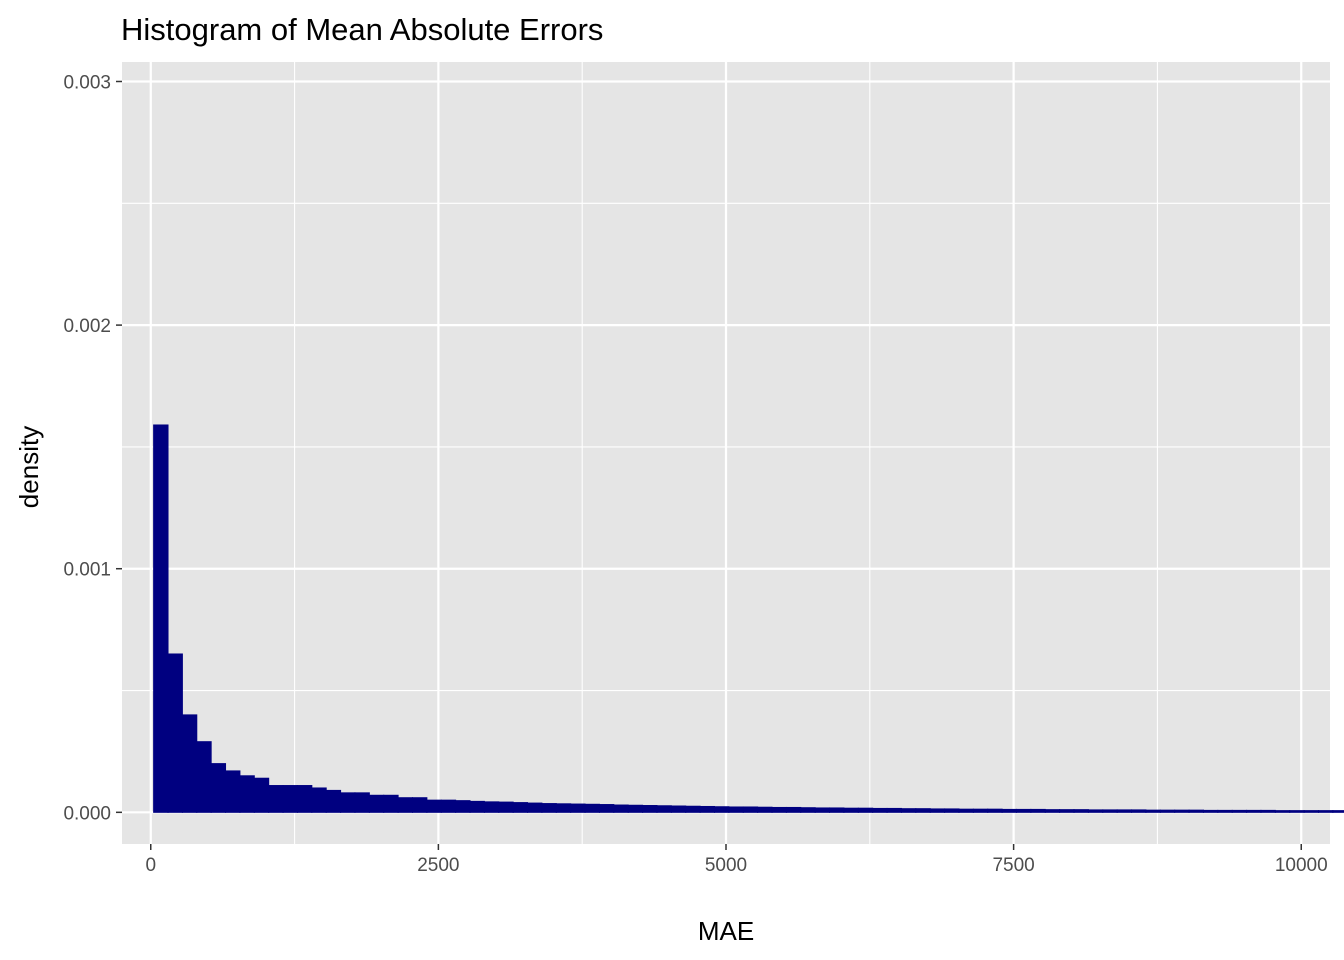  I want to click on y-tick-label: 0.000, so click(87, 813).